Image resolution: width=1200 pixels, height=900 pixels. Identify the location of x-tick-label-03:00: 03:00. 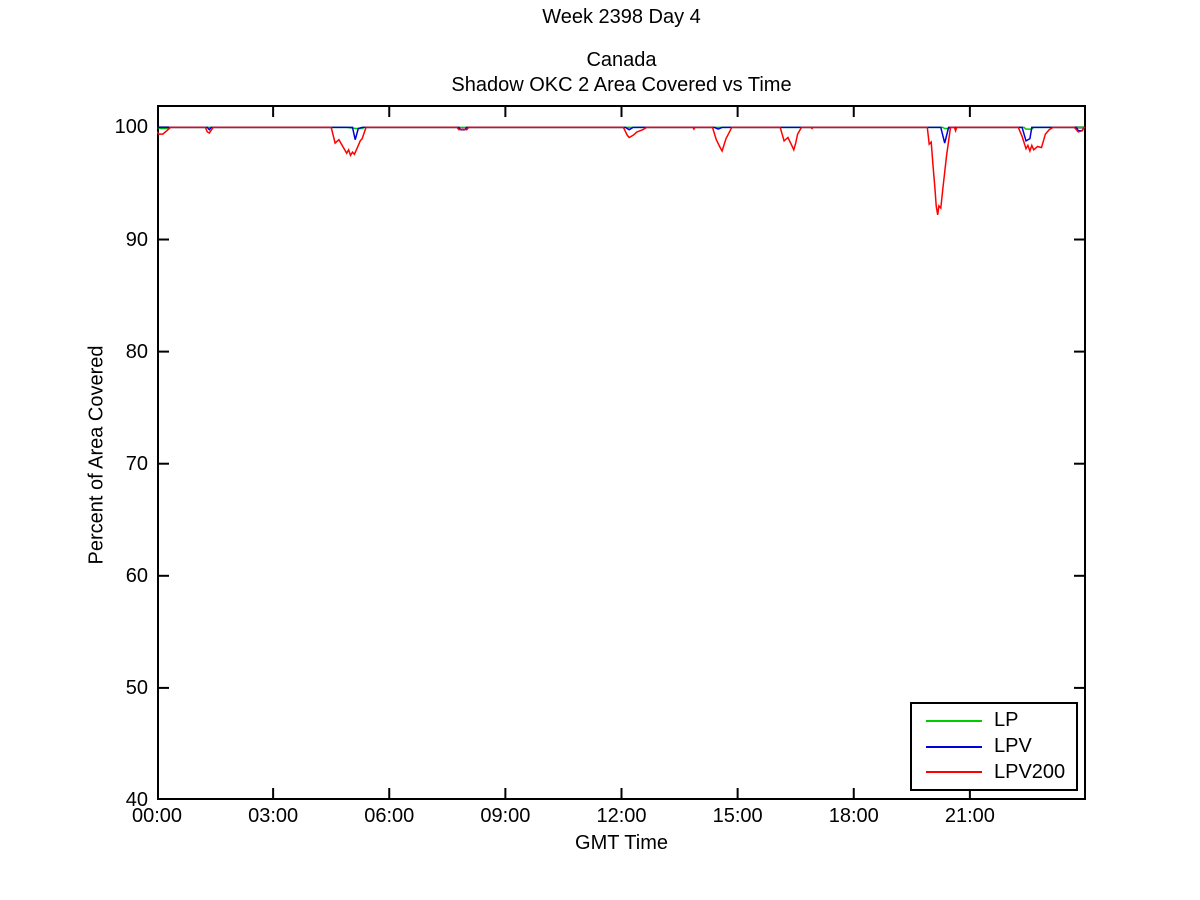
(273, 816).